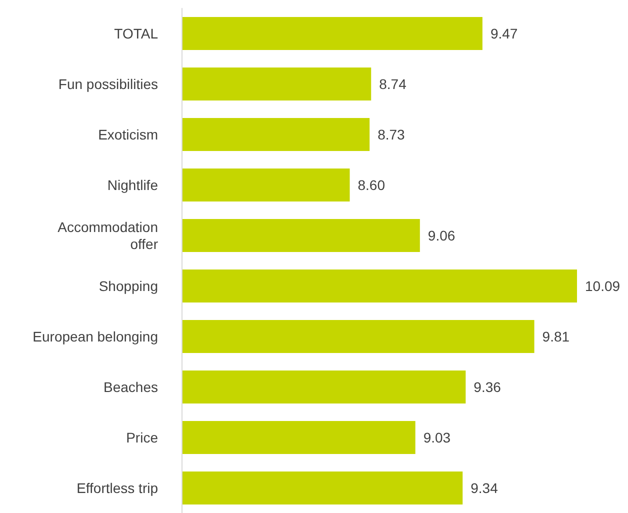  What do you see at coordinates (442, 235) in the screenshot?
I see `data-label: 9.06` at bounding box center [442, 235].